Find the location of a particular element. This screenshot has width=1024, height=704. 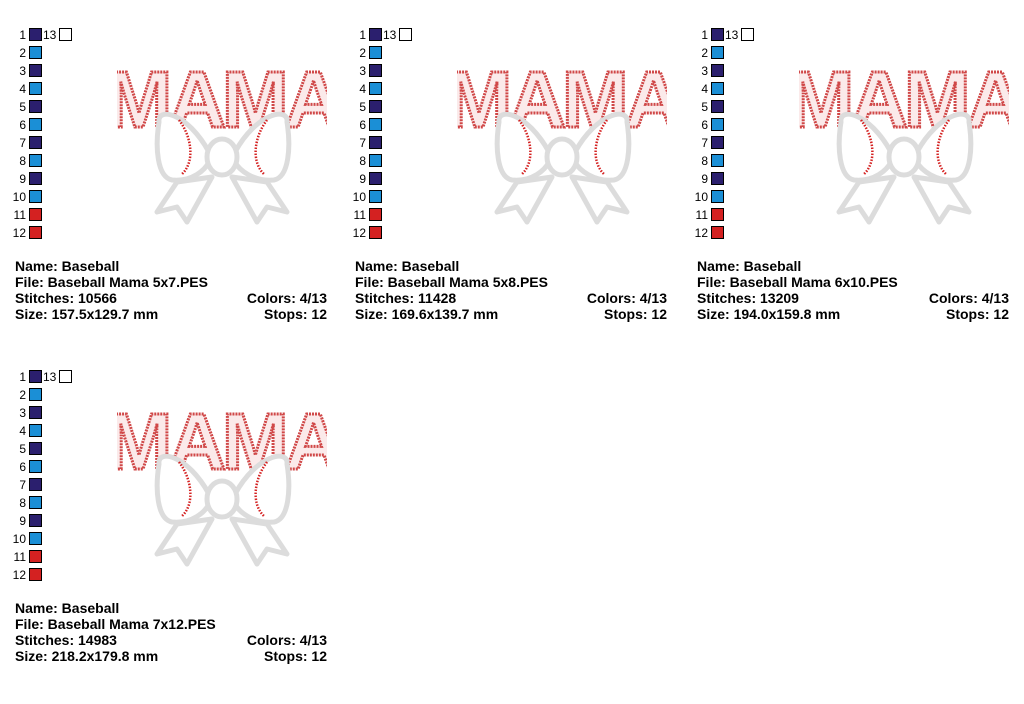

stitch-count: Stitches: 11428 is located at coordinates (406, 298).